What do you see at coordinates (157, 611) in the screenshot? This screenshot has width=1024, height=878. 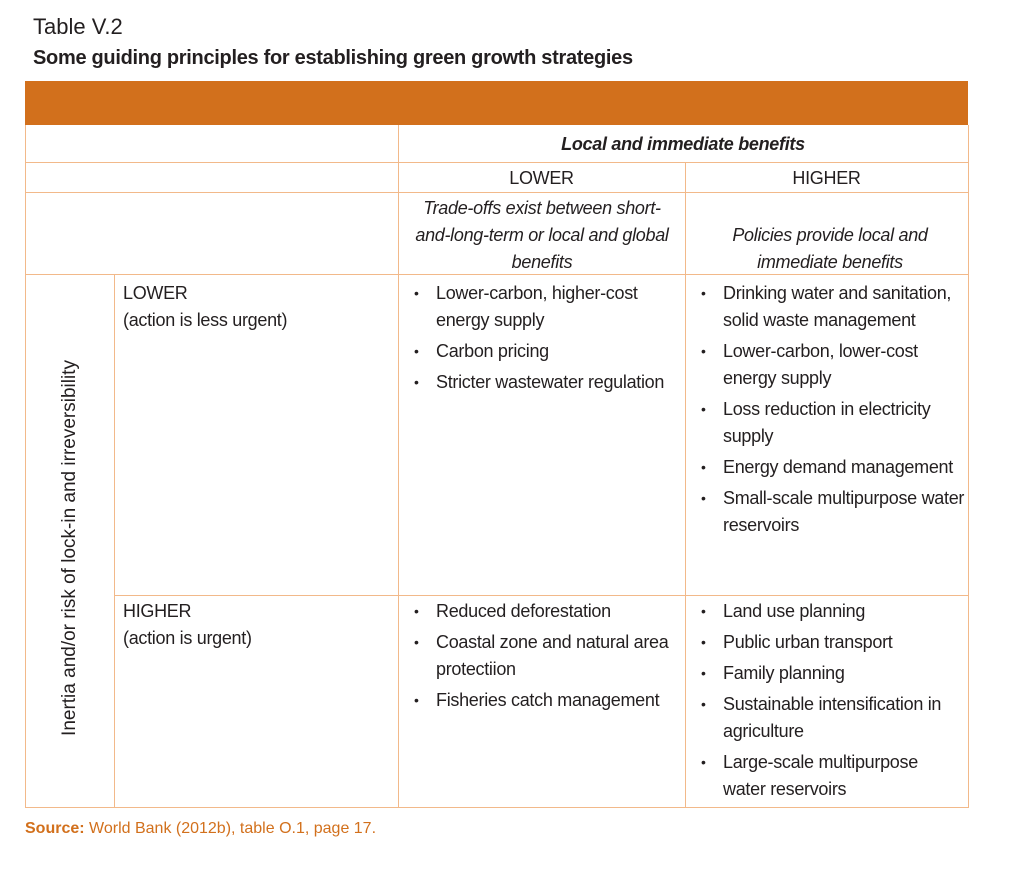 I see `row-level: HIGHER` at bounding box center [157, 611].